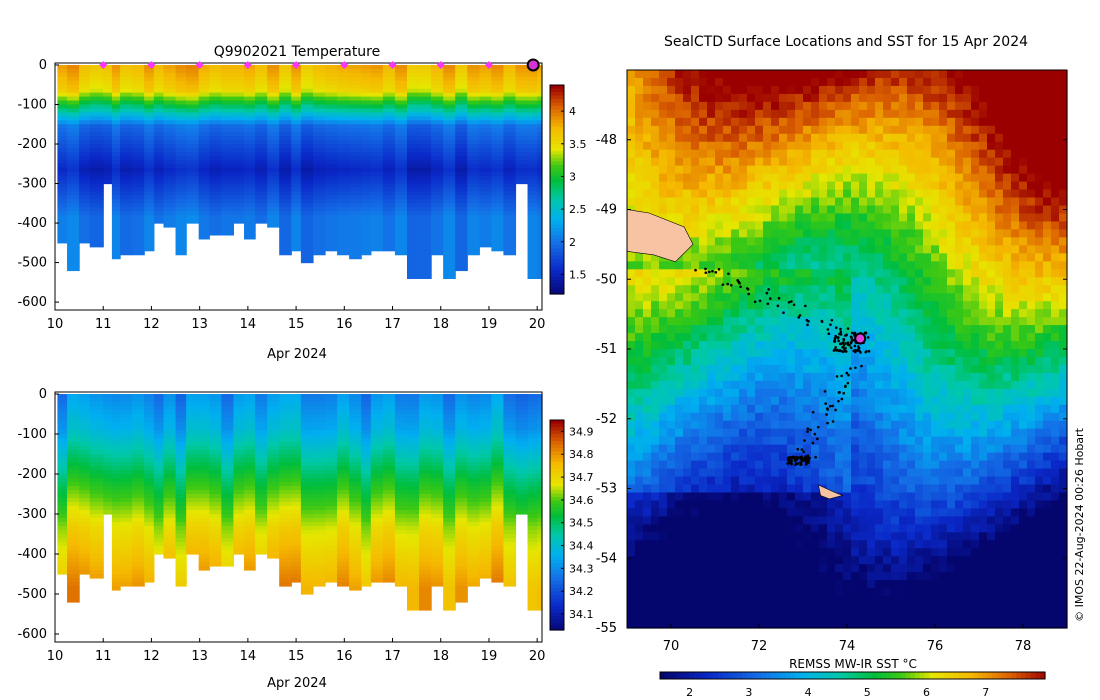 The image size is (1100, 700). I want to click on x-tick-label: 13, so click(199, 324).